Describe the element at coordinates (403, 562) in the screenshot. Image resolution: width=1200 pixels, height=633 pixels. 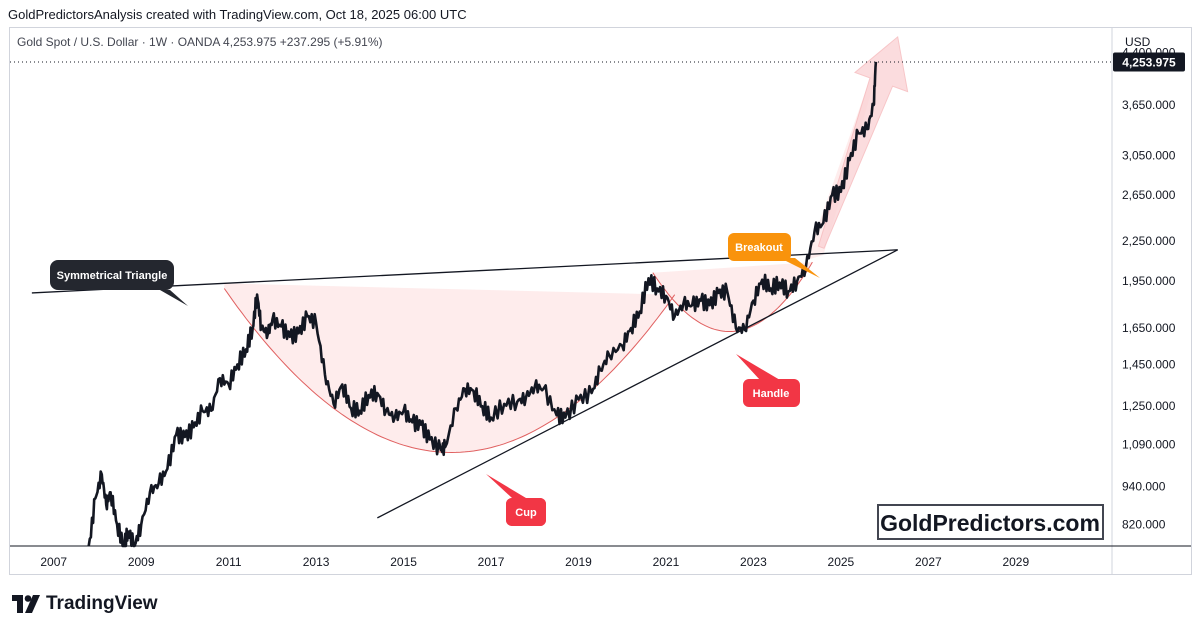
I see `x-tick-label: 2015` at that location.